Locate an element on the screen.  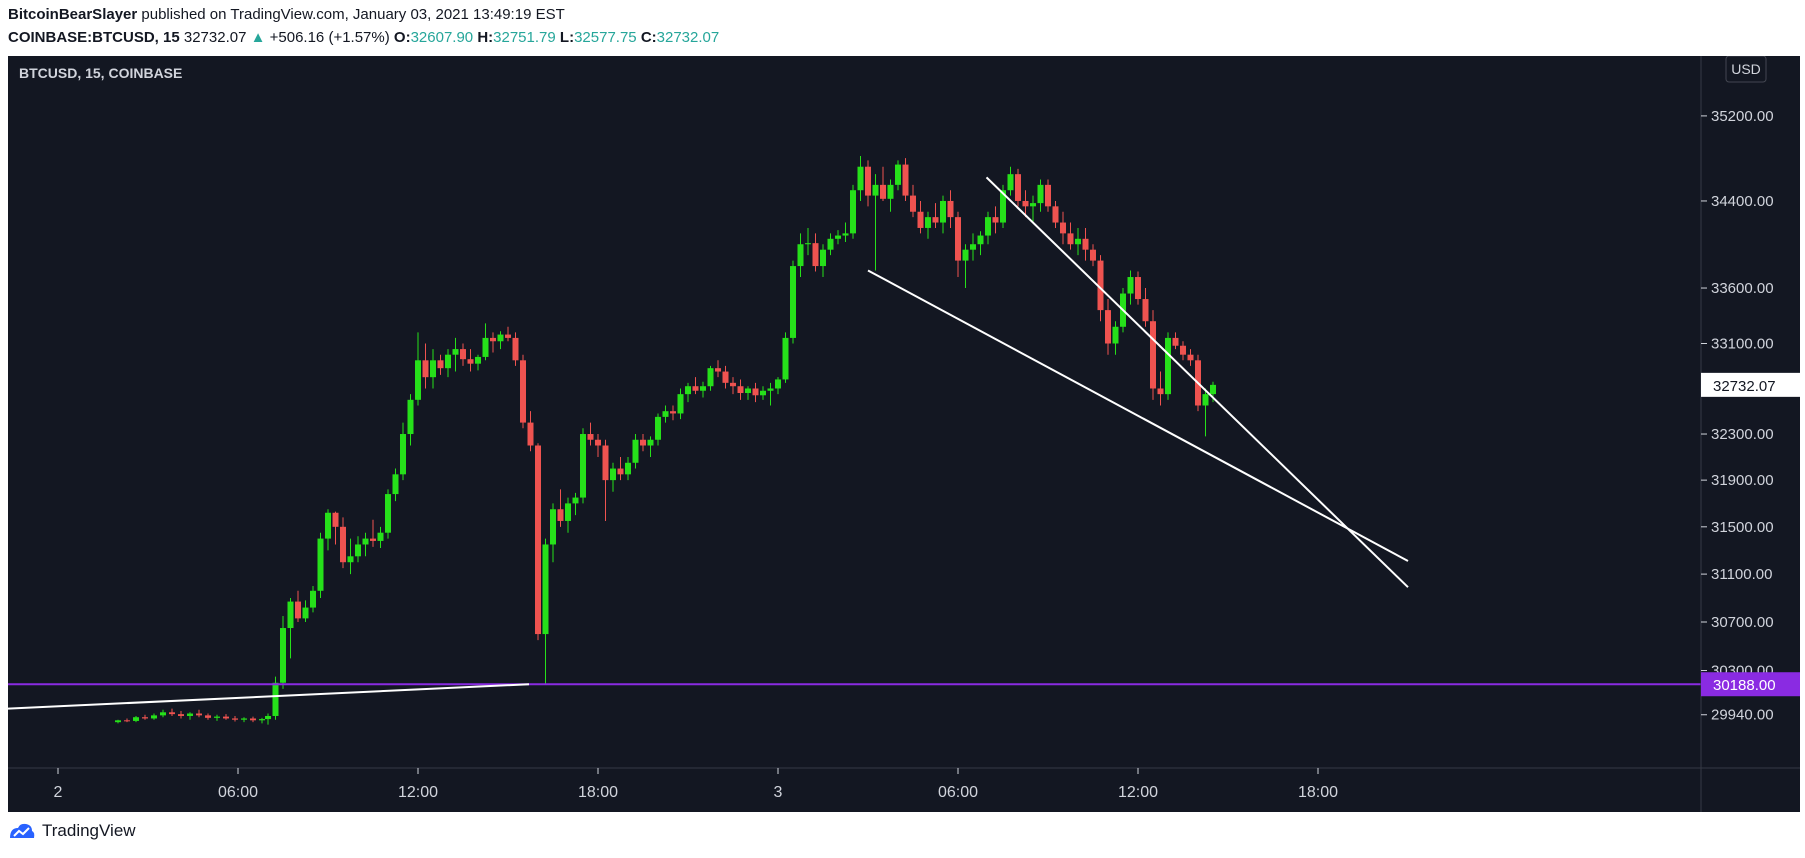
currency-button-label: USD is located at coordinates (1746, 69).